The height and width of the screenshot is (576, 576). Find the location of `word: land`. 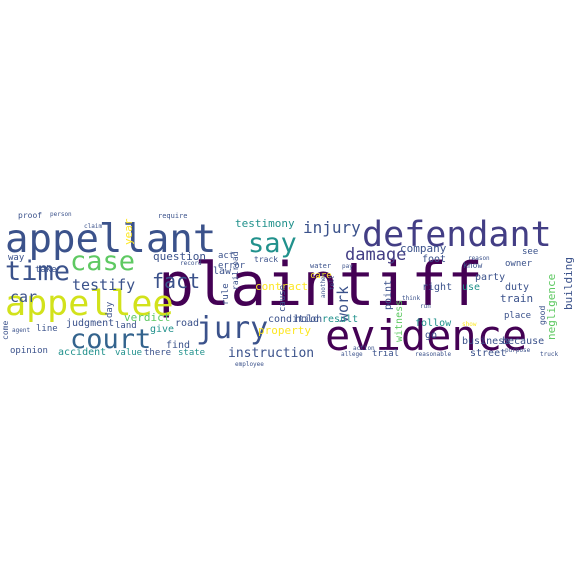

word: land is located at coordinates (126, 326).